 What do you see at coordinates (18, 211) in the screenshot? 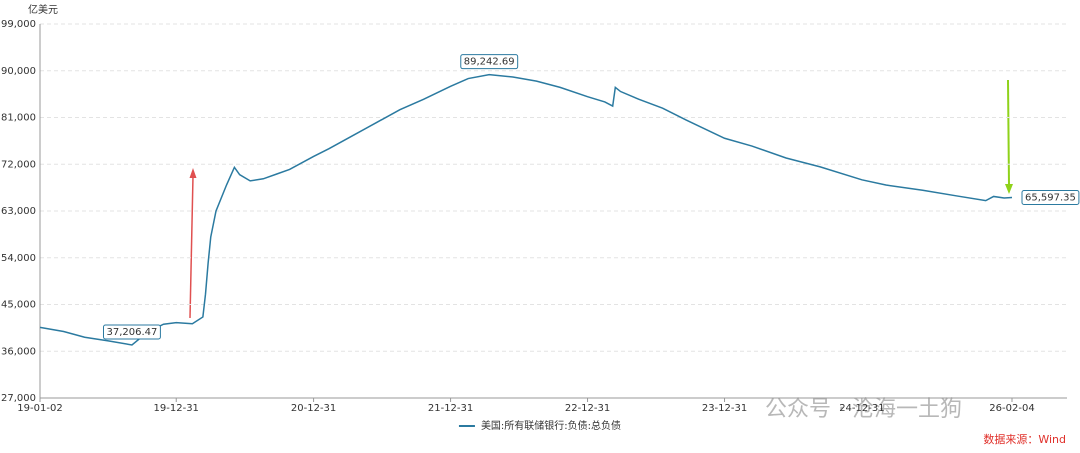
I see `y-tick-label: 63,000` at bounding box center [18, 211].